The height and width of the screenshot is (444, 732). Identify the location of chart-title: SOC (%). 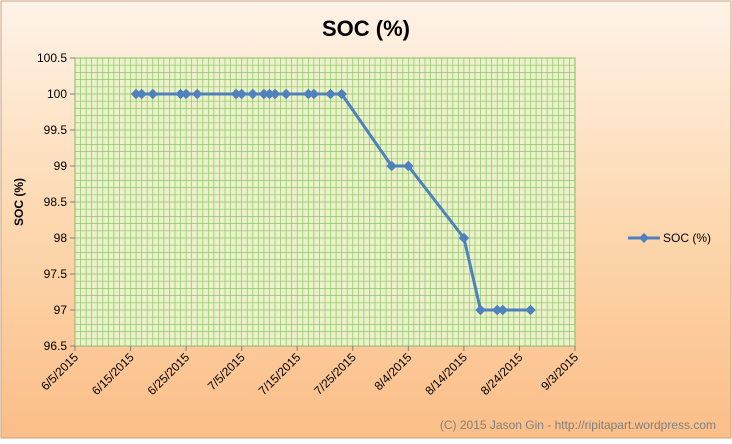
(366, 28).